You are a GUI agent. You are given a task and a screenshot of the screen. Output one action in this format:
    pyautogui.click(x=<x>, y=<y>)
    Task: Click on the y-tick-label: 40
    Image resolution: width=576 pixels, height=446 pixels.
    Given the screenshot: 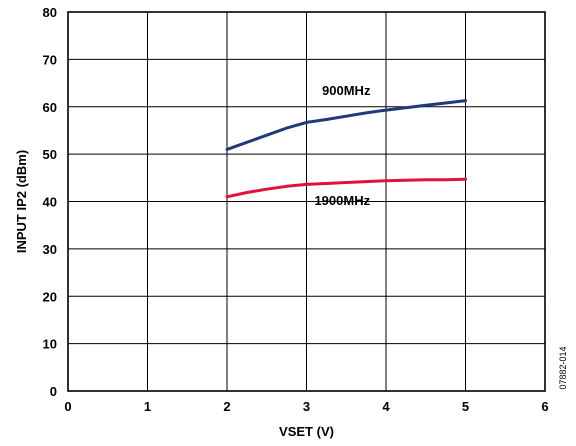 What is the action you would take?
    pyautogui.click(x=50, y=202)
    